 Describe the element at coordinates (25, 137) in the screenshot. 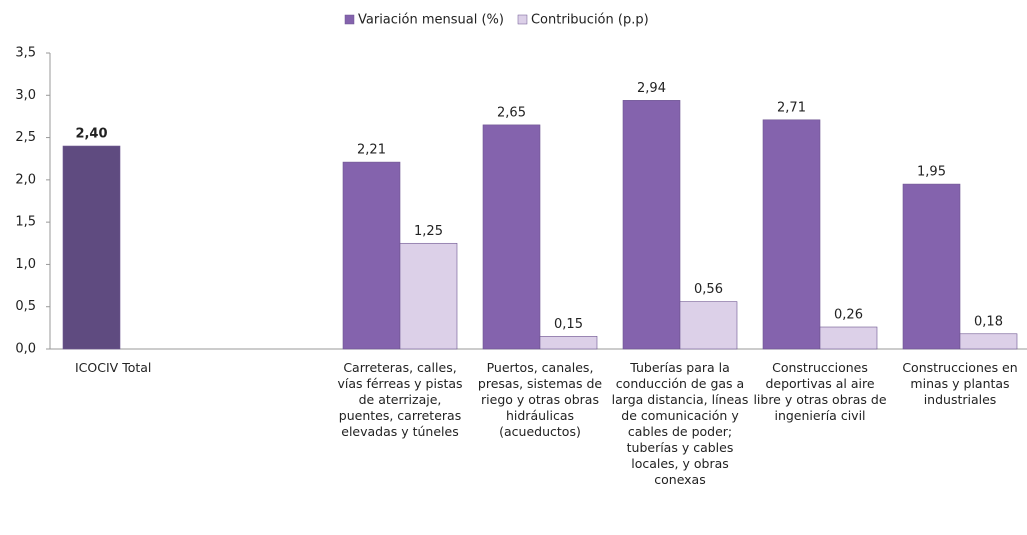

I see `y-tick-label: 2,5` at that location.